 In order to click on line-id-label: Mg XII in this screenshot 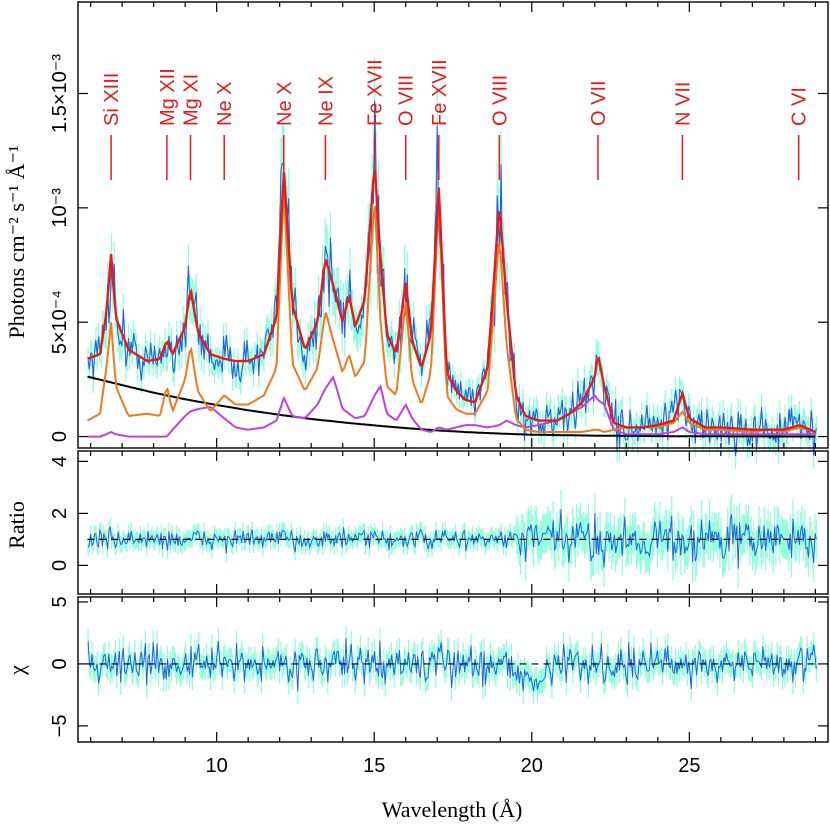, I will do `click(168, 97)`.